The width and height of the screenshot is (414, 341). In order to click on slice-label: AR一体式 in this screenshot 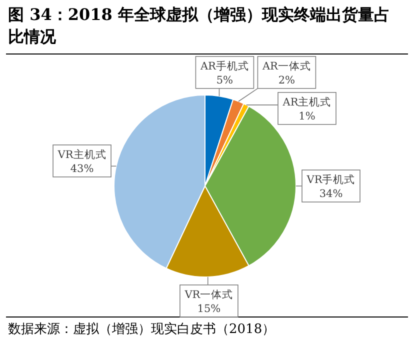, I will do `click(286, 65)`.